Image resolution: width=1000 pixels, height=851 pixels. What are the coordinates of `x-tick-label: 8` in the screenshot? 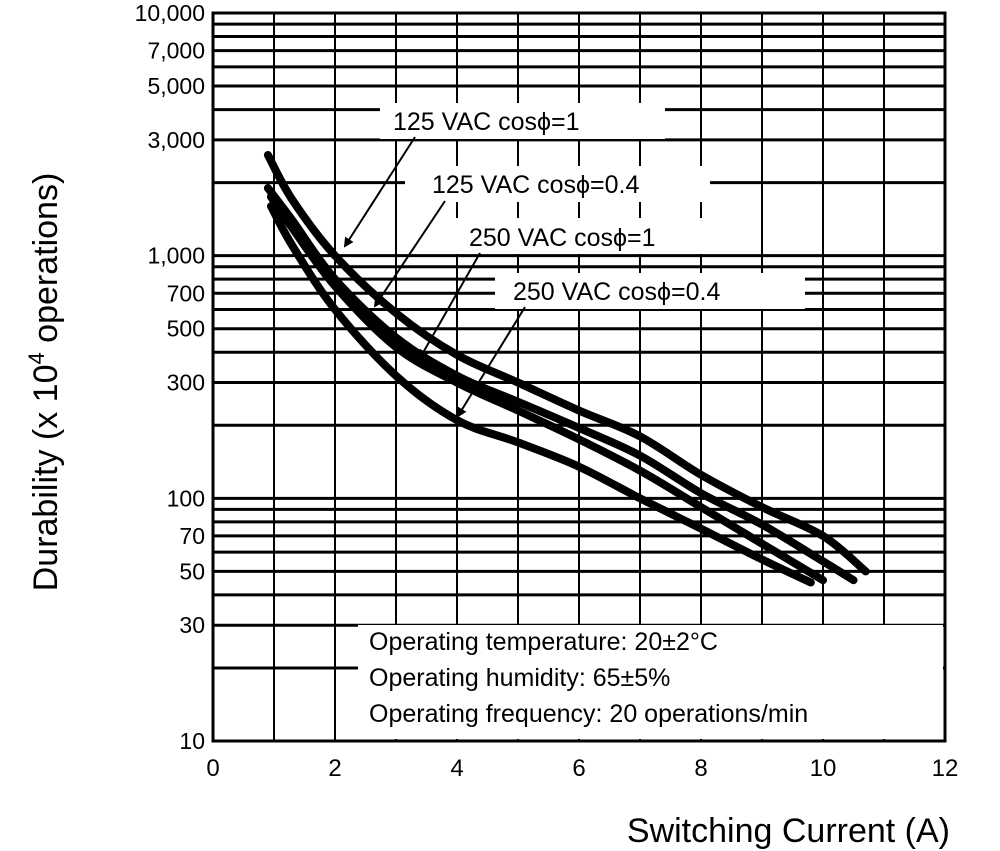 It's located at (700, 768).